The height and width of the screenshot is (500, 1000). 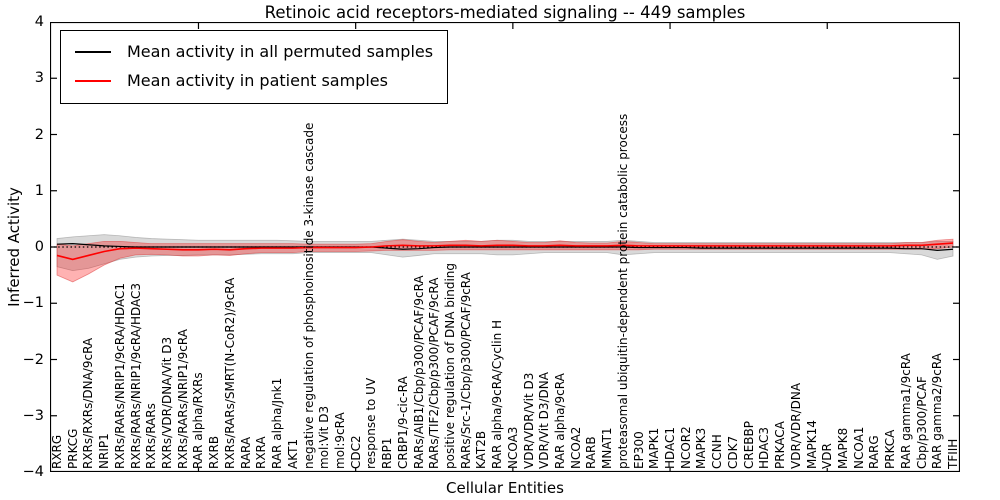 What do you see at coordinates (701, 448) in the screenshot?
I see `xtick-label: MAPK3` at bounding box center [701, 448].